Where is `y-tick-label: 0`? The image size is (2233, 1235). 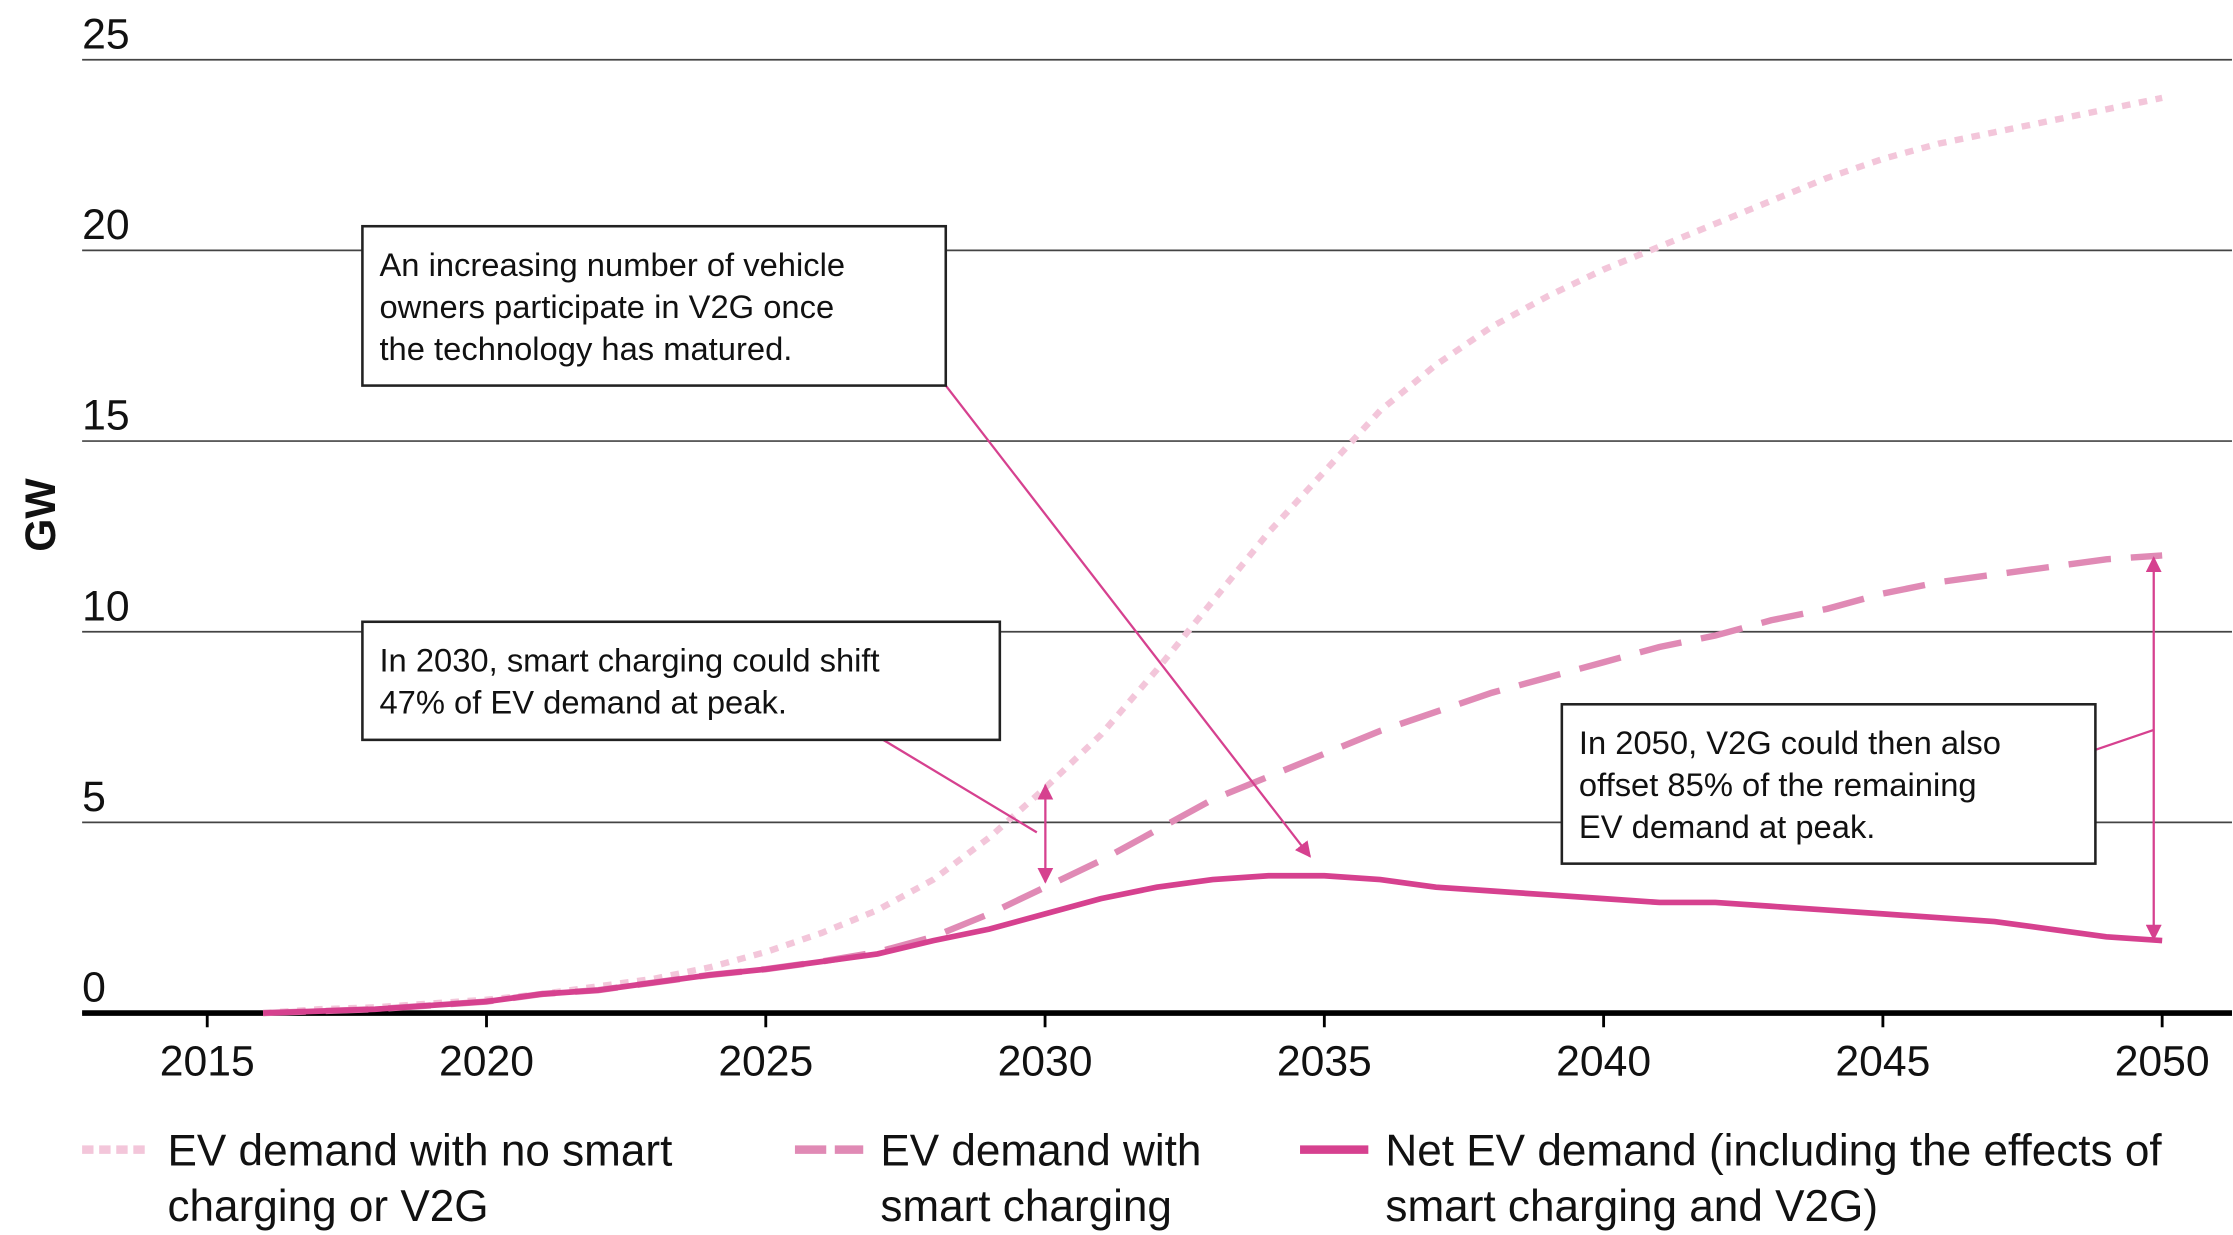 y-tick-label: 0 is located at coordinates (94, 988).